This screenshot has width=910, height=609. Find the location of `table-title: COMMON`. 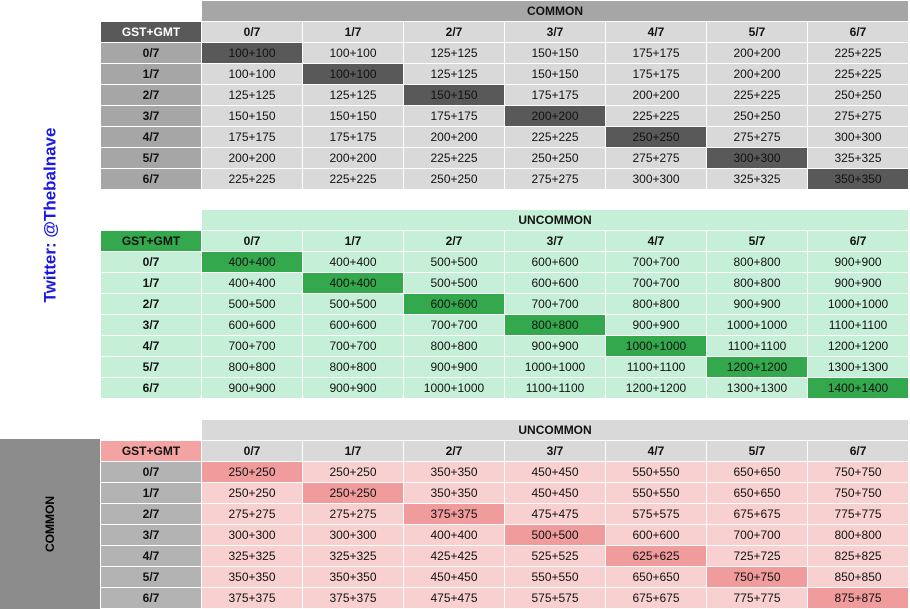

table-title: COMMON is located at coordinates (555, 11).